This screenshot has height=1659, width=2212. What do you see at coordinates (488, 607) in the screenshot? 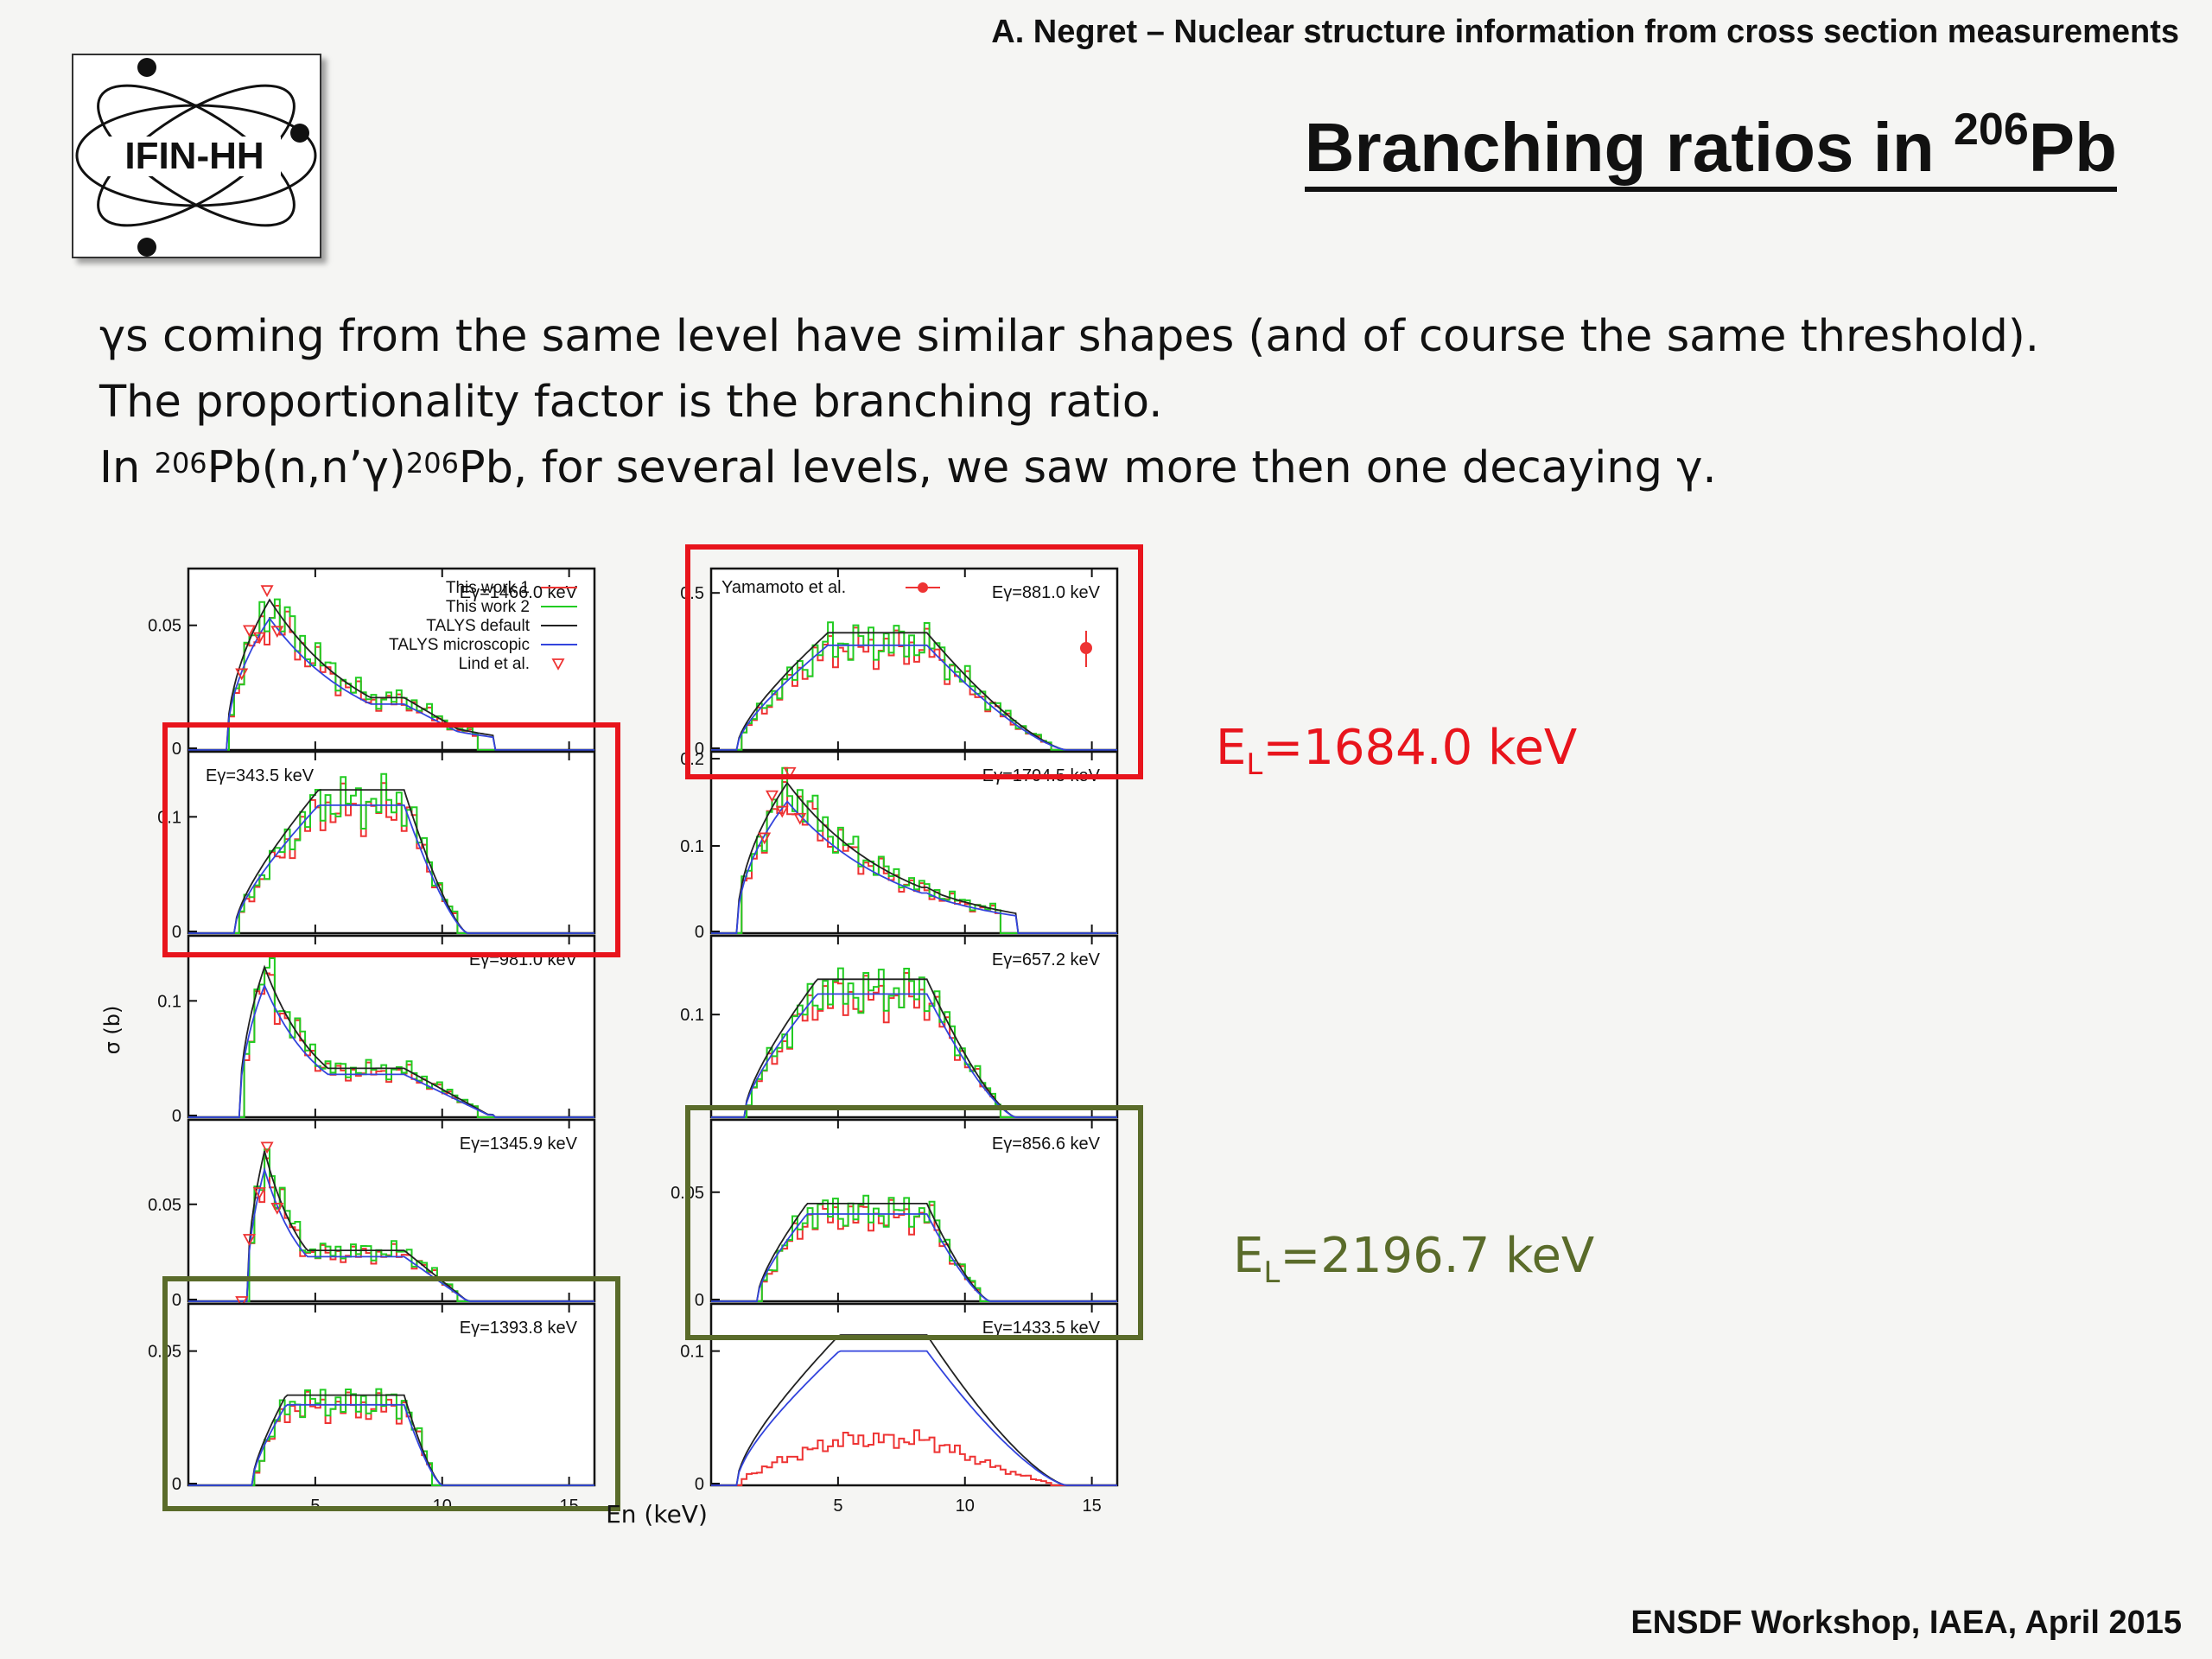
I see `legend-entry: This work 2` at bounding box center [488, 607].